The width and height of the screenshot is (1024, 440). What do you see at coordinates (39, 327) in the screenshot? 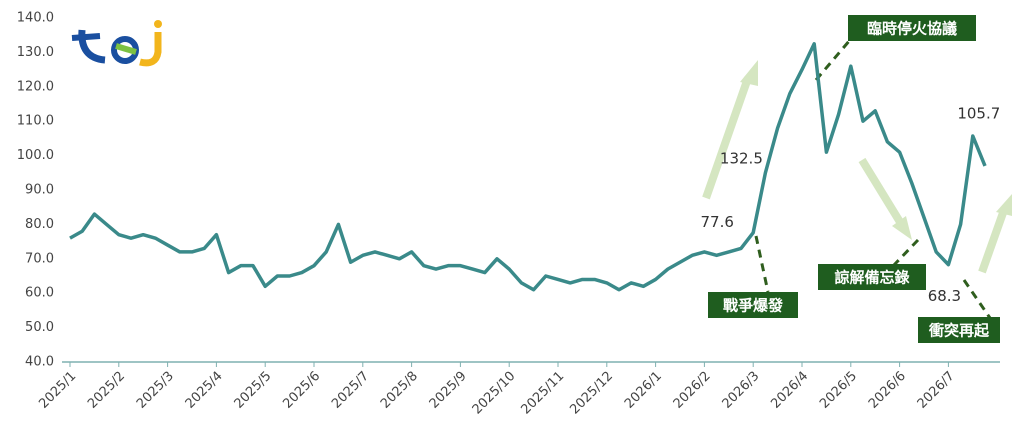
I see `y-tick-label: 50.0` at bounding box center [39, 327].